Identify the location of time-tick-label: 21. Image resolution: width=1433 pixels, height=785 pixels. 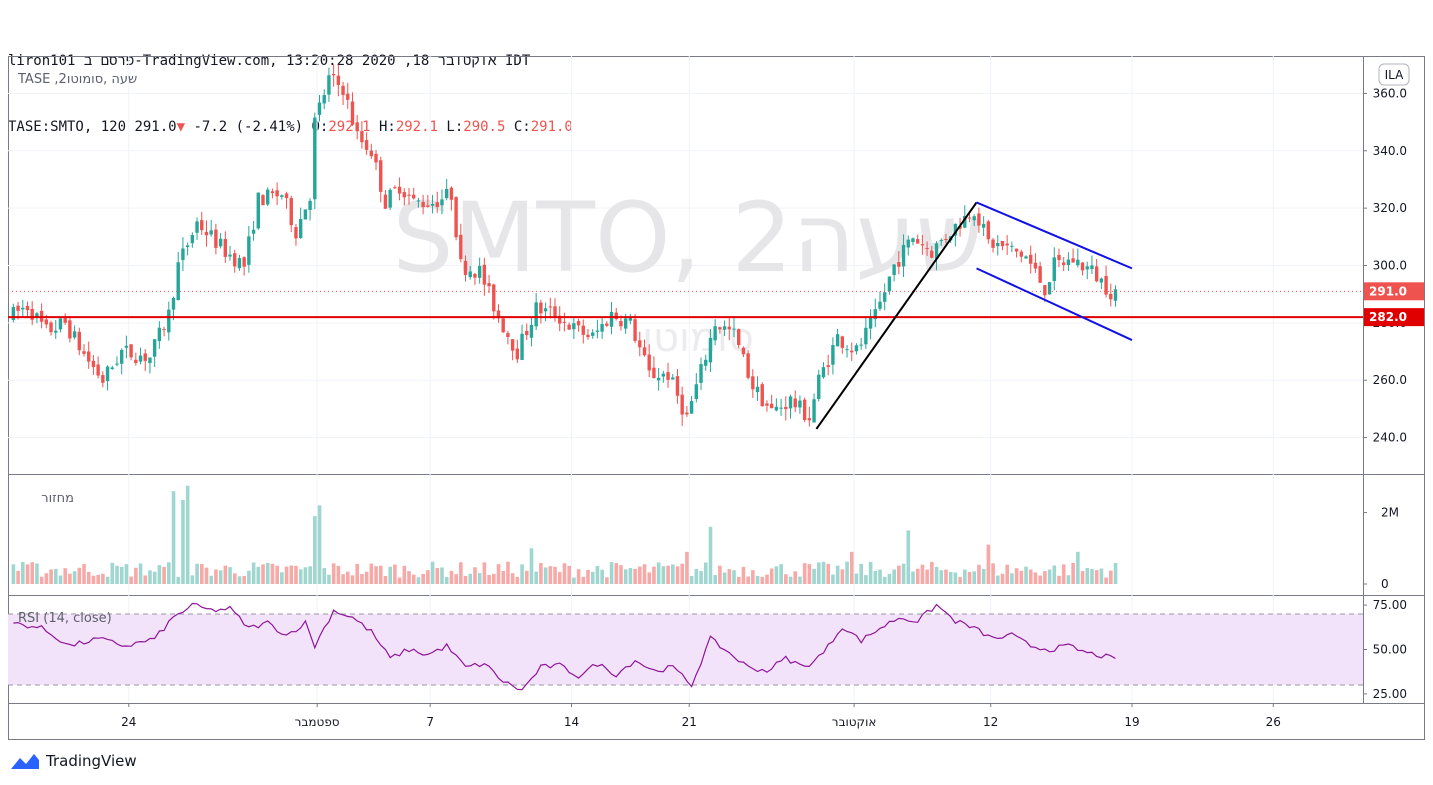
(689, 722).